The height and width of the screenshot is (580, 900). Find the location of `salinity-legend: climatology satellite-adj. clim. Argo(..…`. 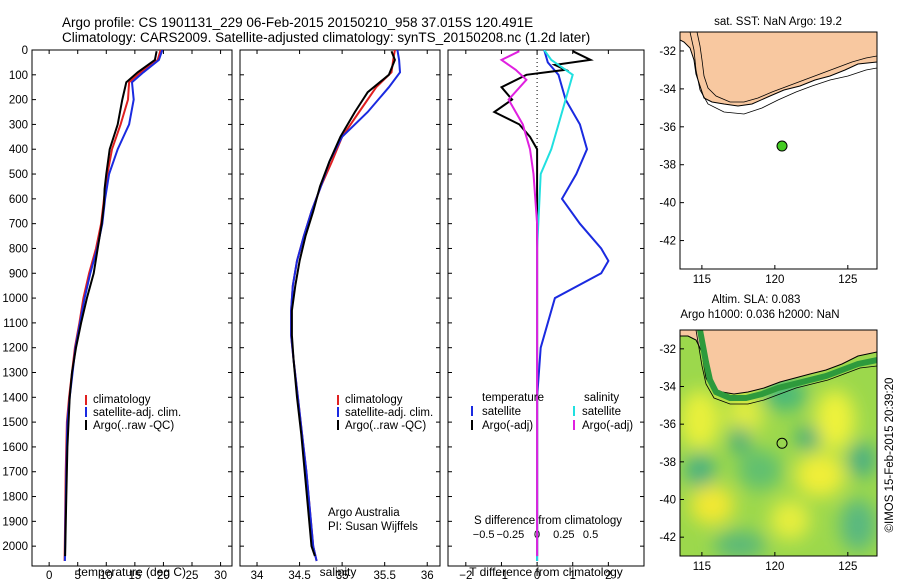

salinity-legend: climatology satellite-adj. clim. Argo(..… is located at coordinates (385, 413).